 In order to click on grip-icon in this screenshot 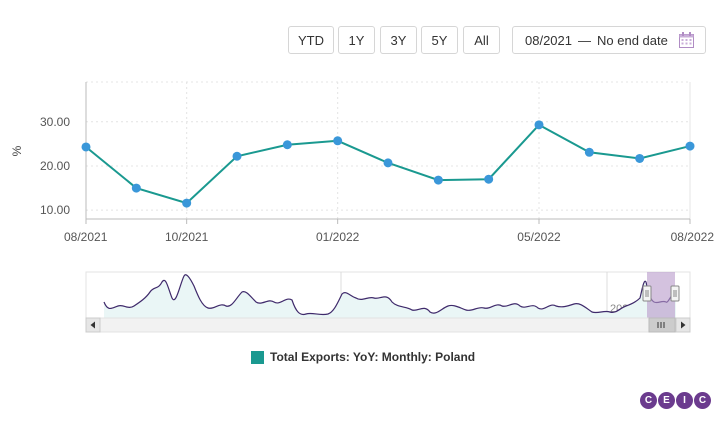, I will do `click(661, 325)`.